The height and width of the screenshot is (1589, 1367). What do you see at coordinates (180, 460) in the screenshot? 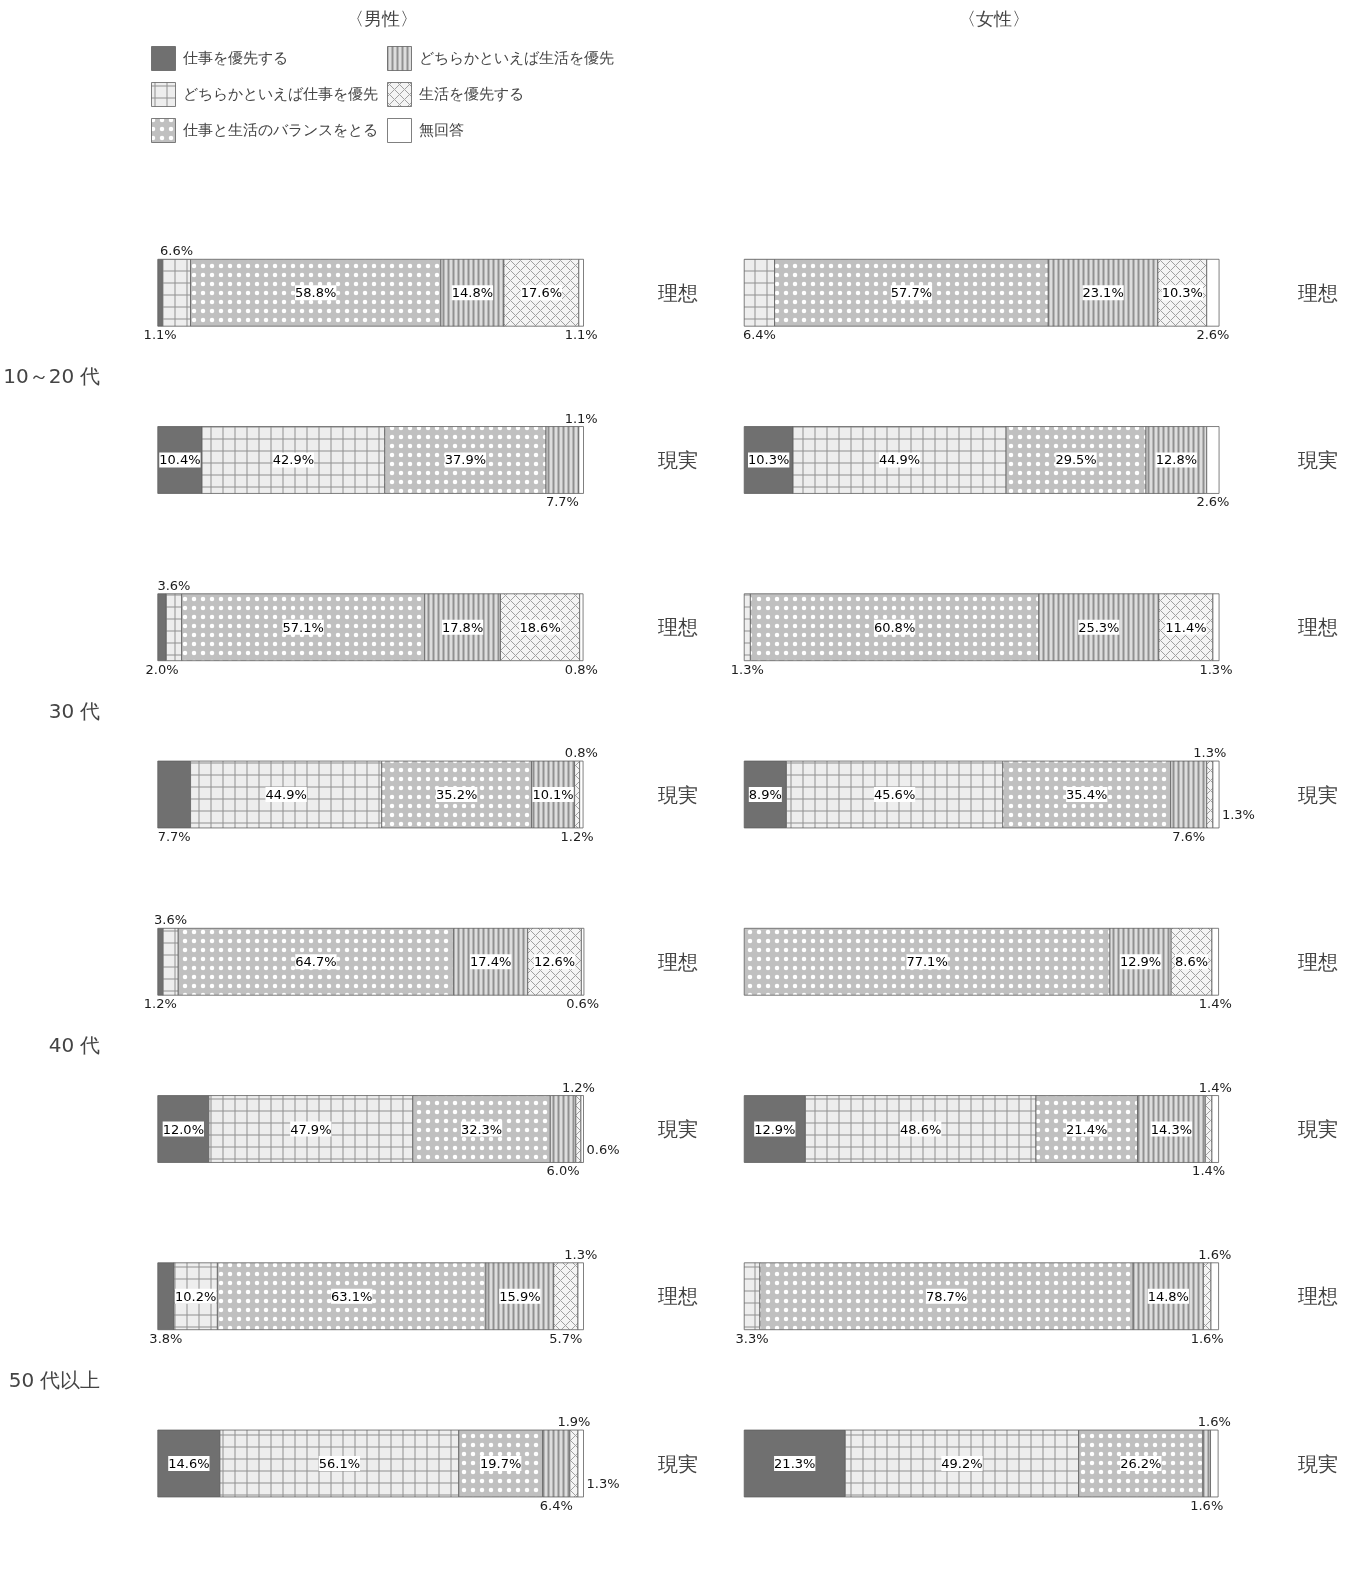
I see `data-label: 10.4%` at bounding box center [180, 460].